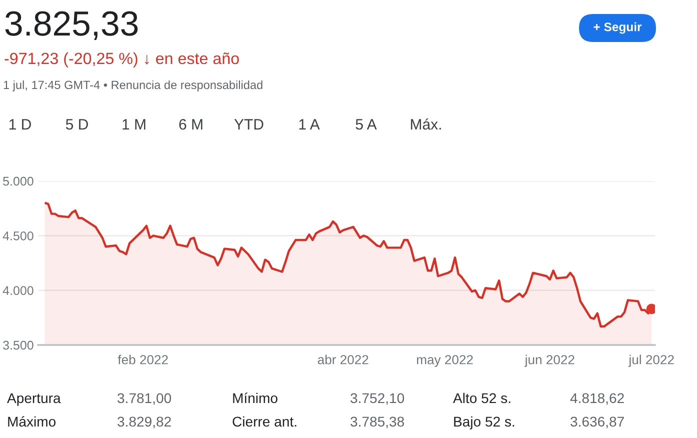  What do you see at coordinates (255, 398) in the screenshot?
I see `text: Mínimo` at bounding box center [255, 398].